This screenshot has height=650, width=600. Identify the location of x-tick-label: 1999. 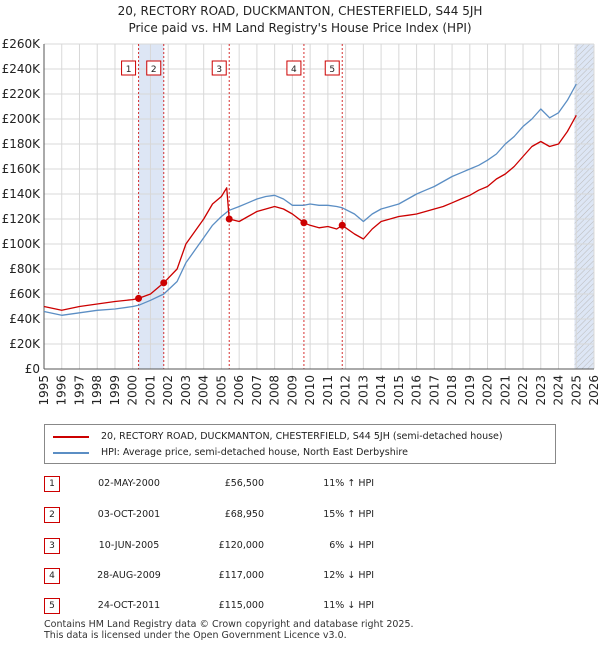
(115, 390).